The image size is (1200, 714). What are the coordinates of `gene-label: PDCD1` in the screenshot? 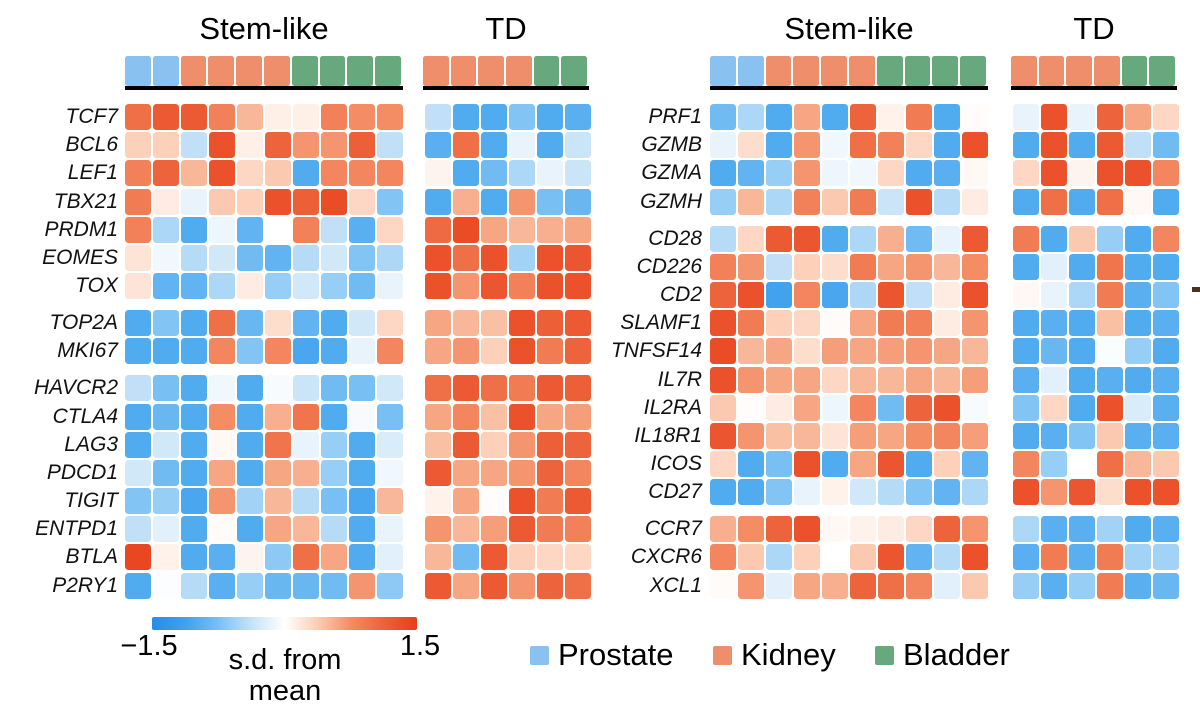 It's located at (82, 472).